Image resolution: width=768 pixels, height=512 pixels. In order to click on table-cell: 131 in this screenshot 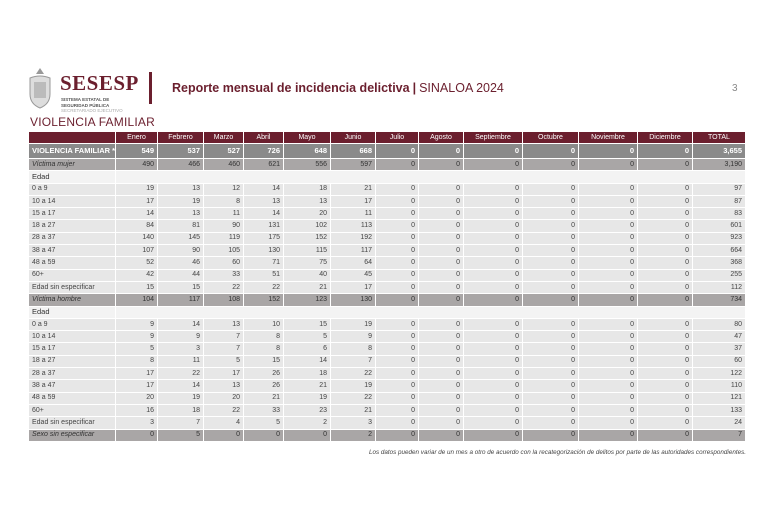, I will do `click(263, 226)`.